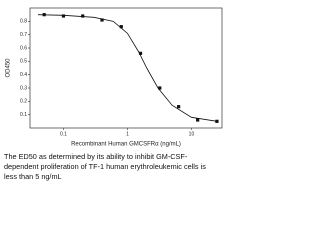  I want to click on y-tick-label: 0.1, so click(23, 115).